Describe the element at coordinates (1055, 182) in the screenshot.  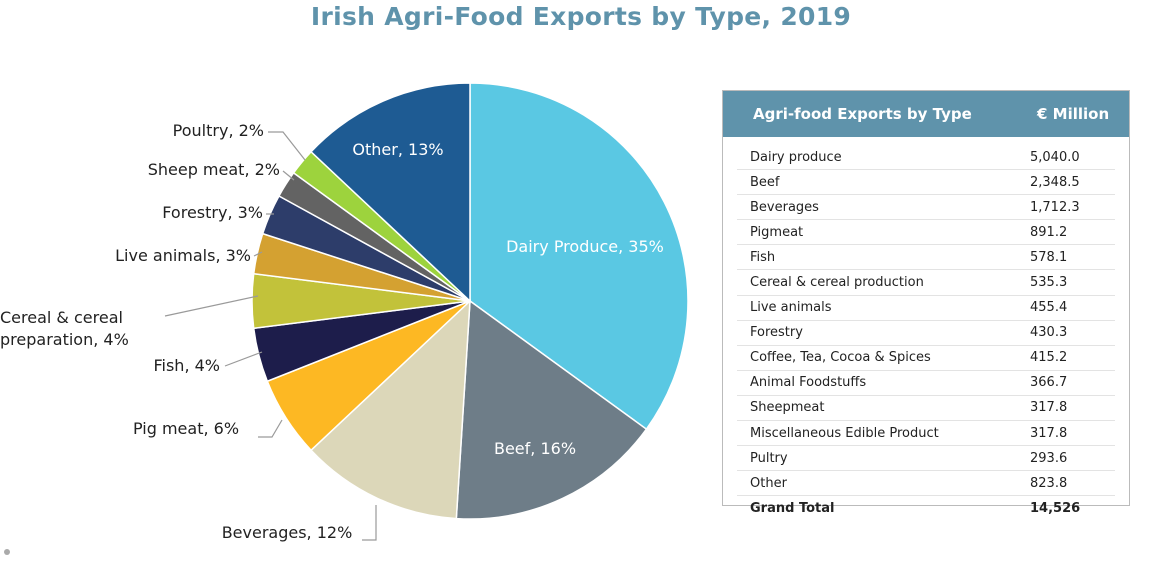
I see `row-value: 2,348.5` at that location.